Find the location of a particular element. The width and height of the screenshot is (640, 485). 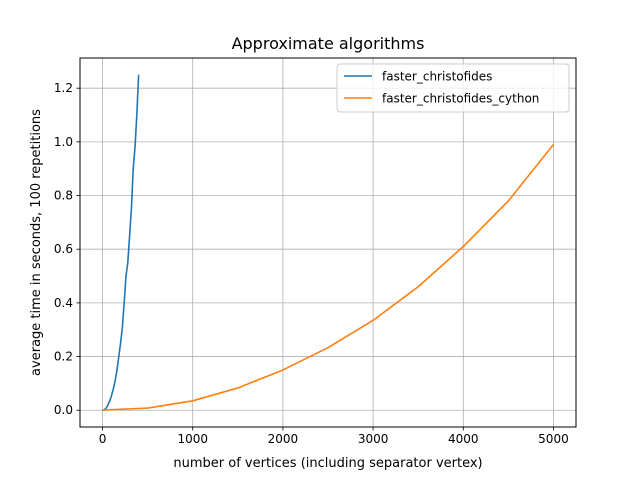

x-tick-label: 4000 is located at coordinates (463, 439).